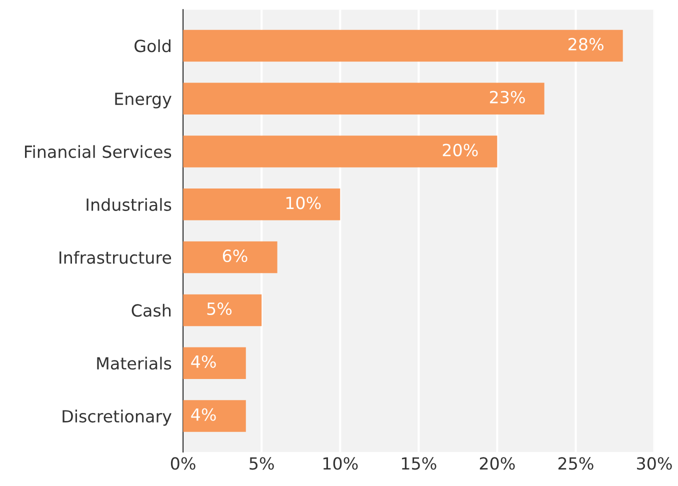 The image size is (678, 486). Describe the element at coordinates (98, 151) in the screenshot. I see `y-tick-label: Financial Services` at that location.